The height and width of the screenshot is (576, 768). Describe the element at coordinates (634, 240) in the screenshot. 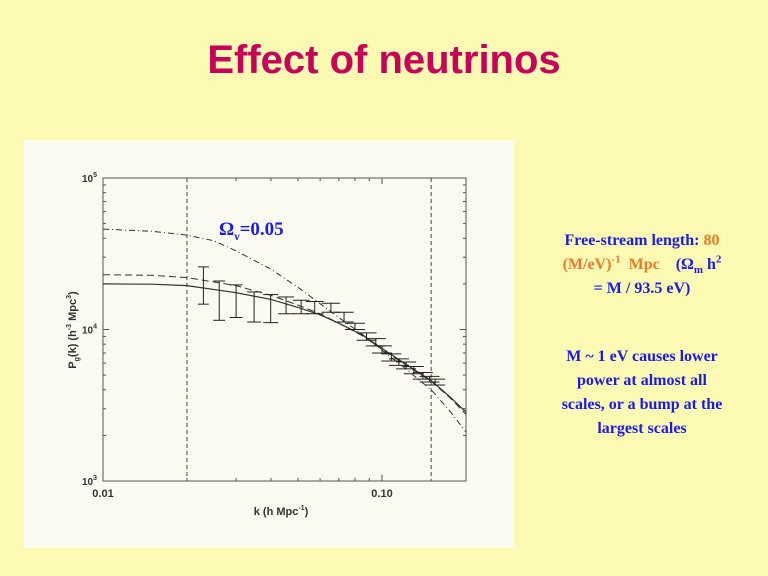

I see `note-text: Free-stream length:` at that location.